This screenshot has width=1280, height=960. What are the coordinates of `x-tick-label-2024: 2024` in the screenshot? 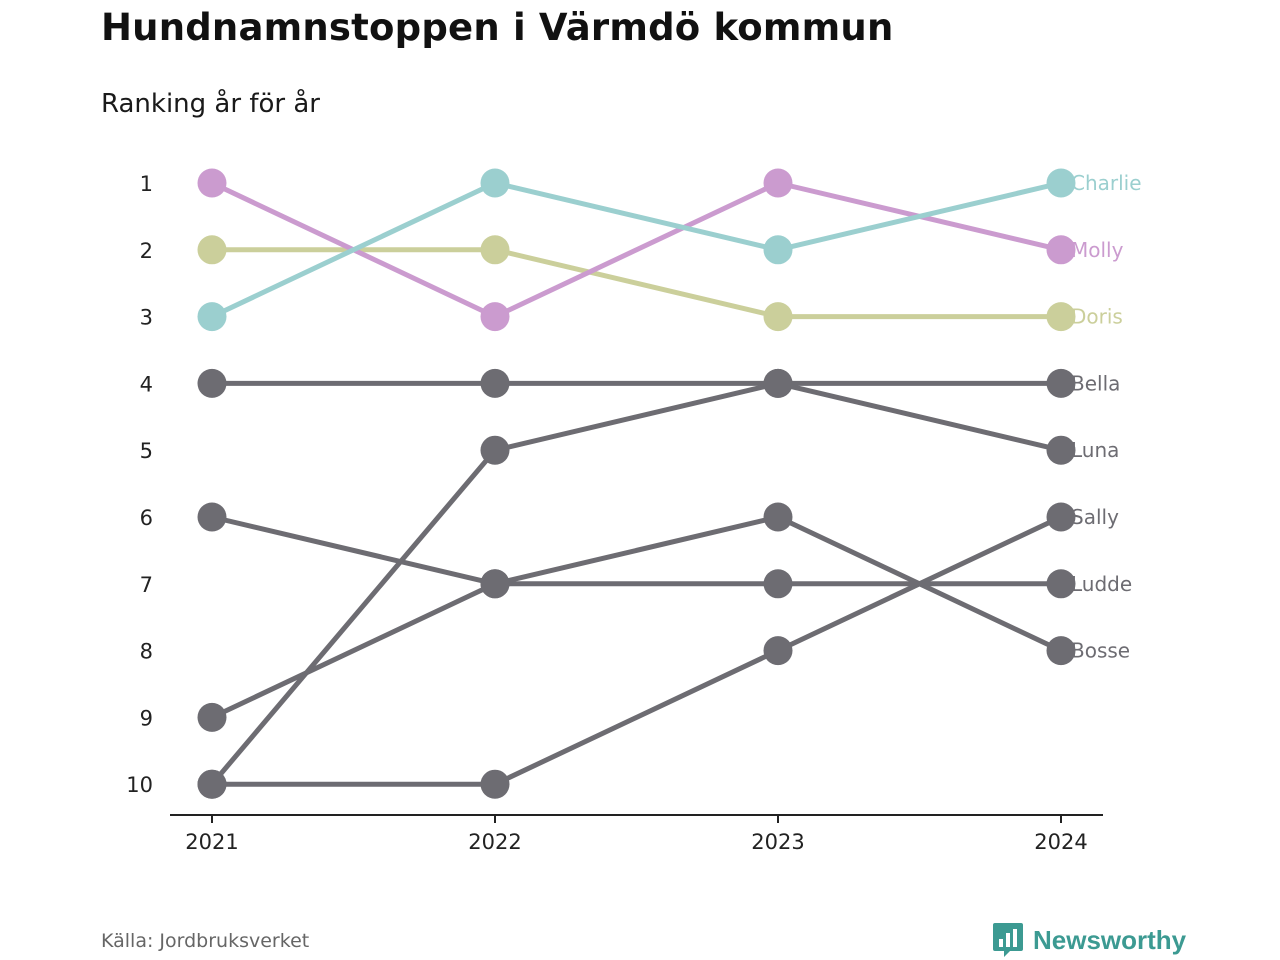 It's located at (1060, 842).